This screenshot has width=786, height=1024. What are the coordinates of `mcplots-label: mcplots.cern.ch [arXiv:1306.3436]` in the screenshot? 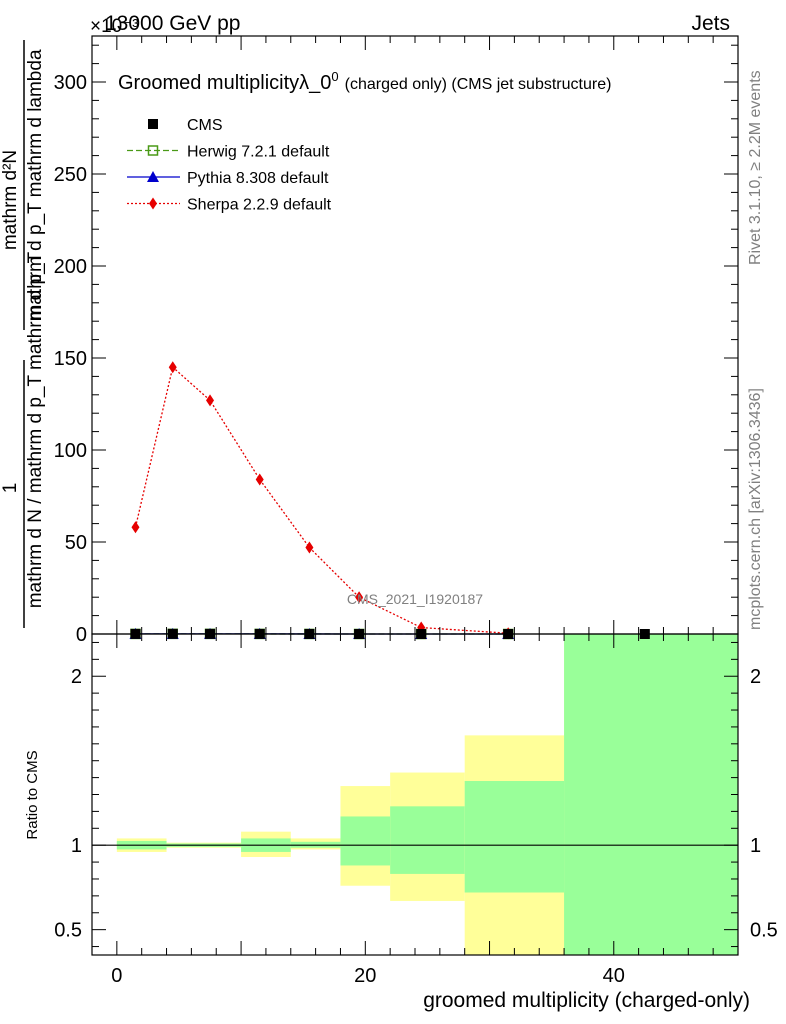 It's located at (755, 509).